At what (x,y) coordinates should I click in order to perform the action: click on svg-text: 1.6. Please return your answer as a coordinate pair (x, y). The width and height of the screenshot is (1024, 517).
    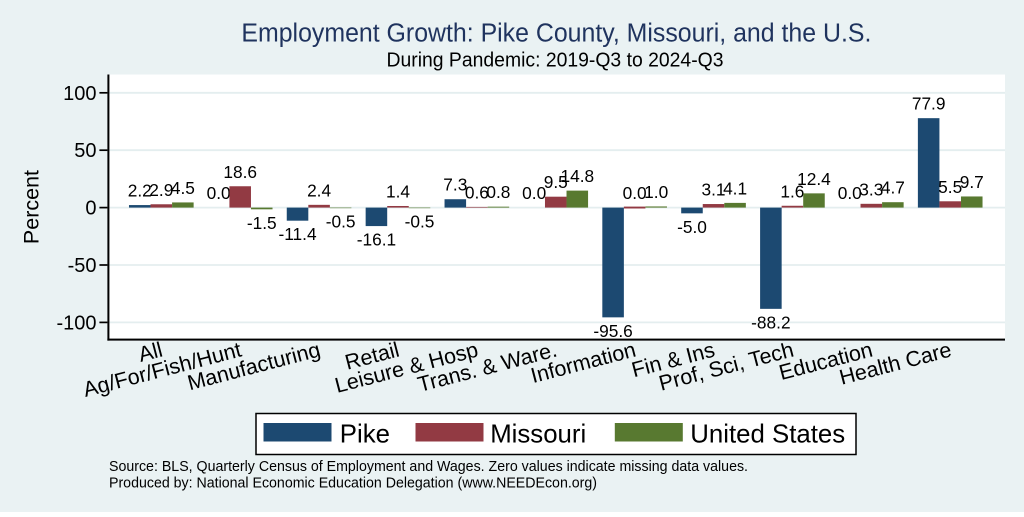
    Looking at the image, I should click on (792, 191).